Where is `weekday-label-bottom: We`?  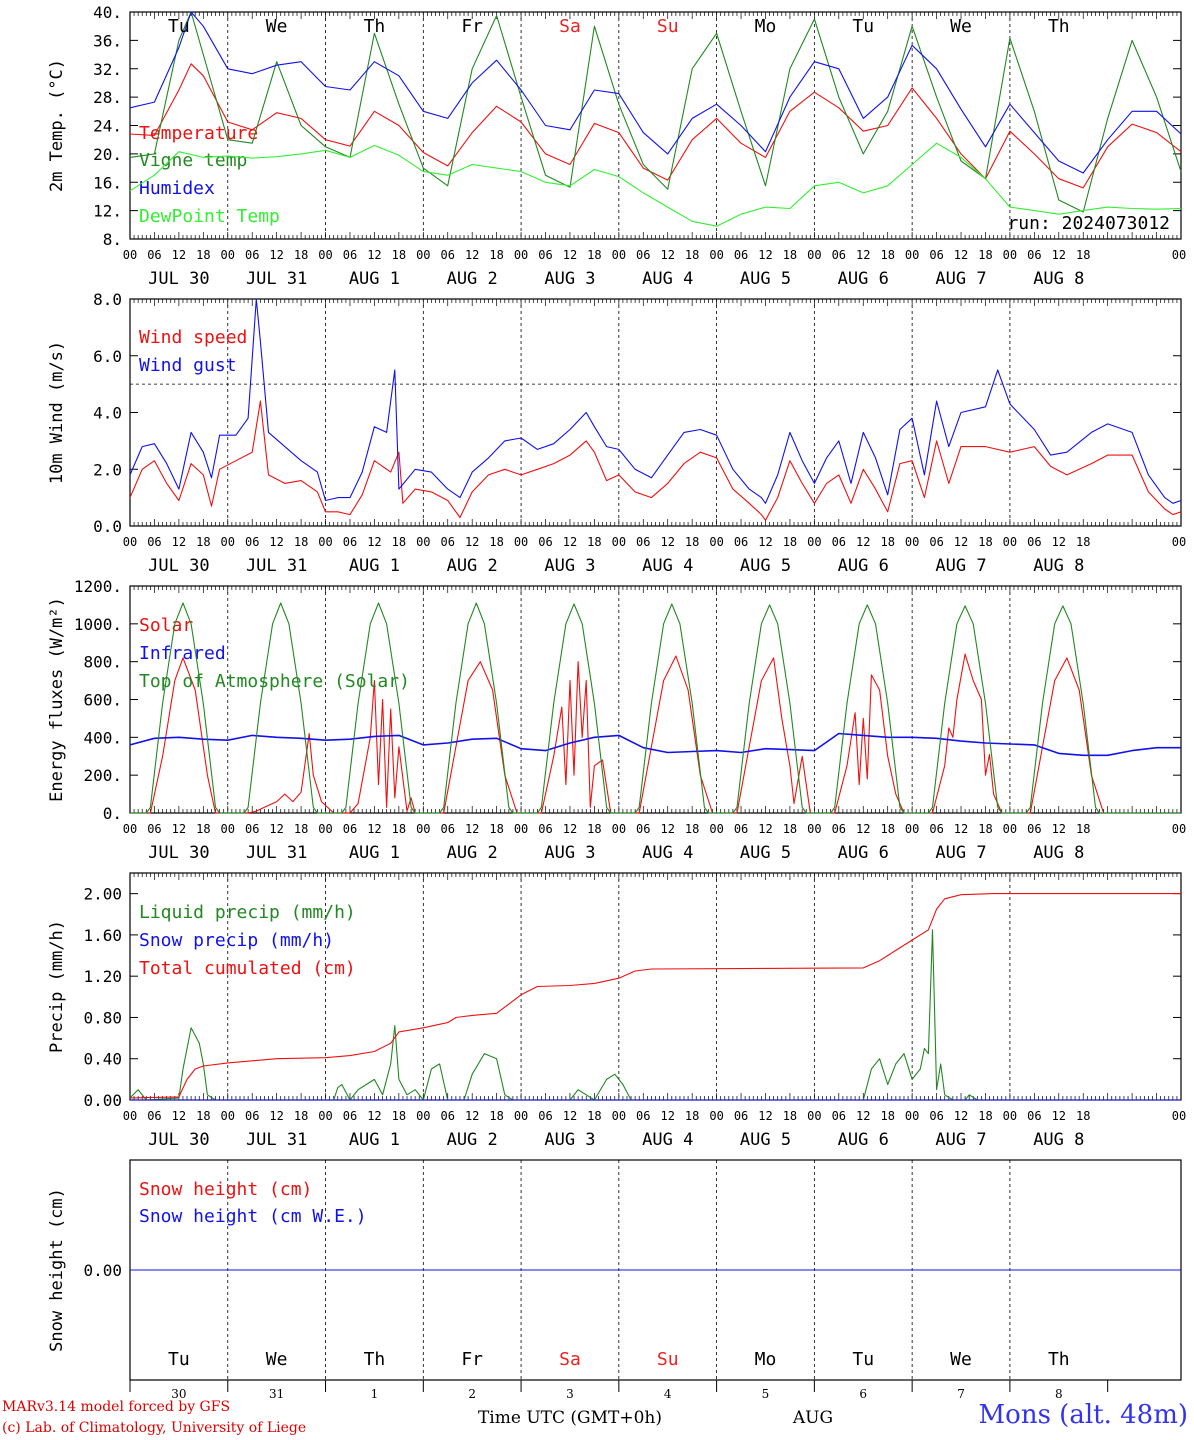 weekday-label-bottom: We is located at coordinates (961, 1359).